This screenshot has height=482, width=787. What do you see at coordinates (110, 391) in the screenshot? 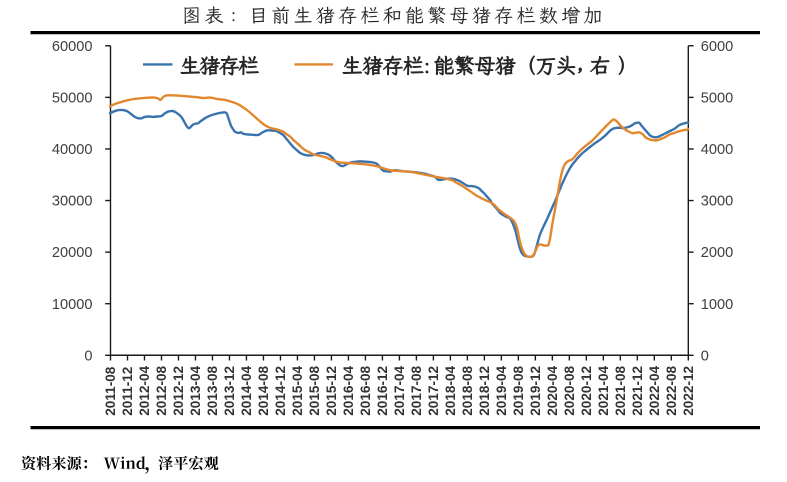
I see `svg-text: 2011-08` at bounding box center [110, 391].